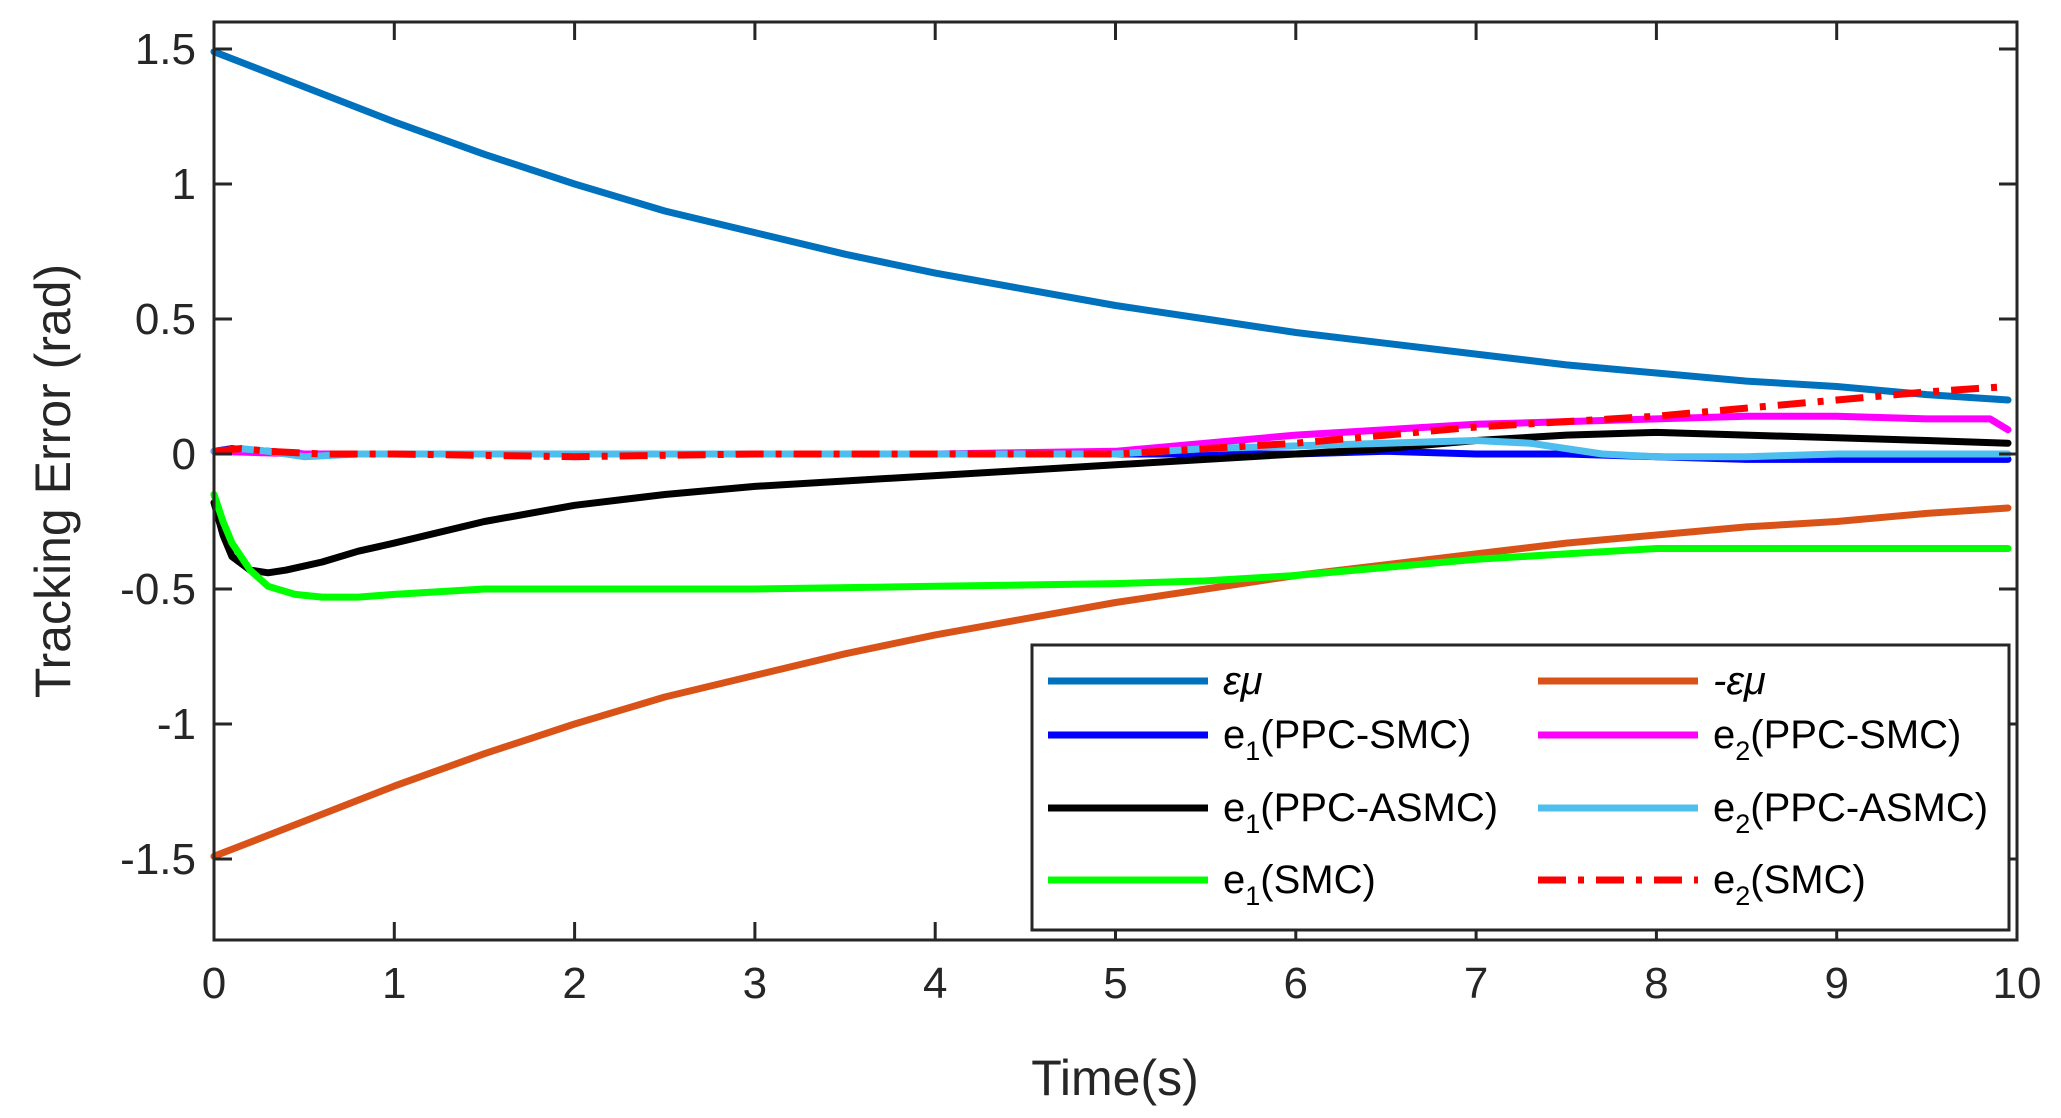 Image resolution: width=2061 pixels, height=1118 pixels. What do you see at coordinates (176, 724) in the screenshot?
I see `y-tick-label: -1` at bounding box center [176, 724].